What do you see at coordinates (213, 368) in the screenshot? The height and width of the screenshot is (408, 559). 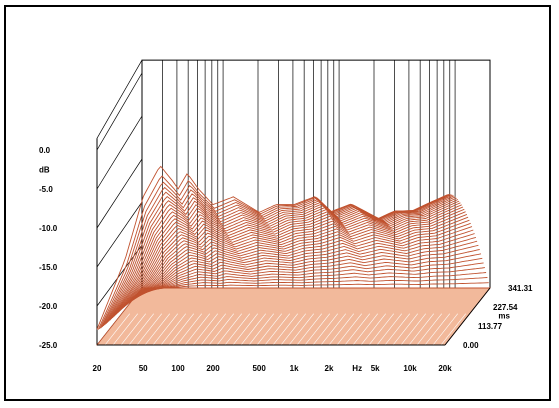 I see `x-tick-label: 200` at bounding box center [213, 368].